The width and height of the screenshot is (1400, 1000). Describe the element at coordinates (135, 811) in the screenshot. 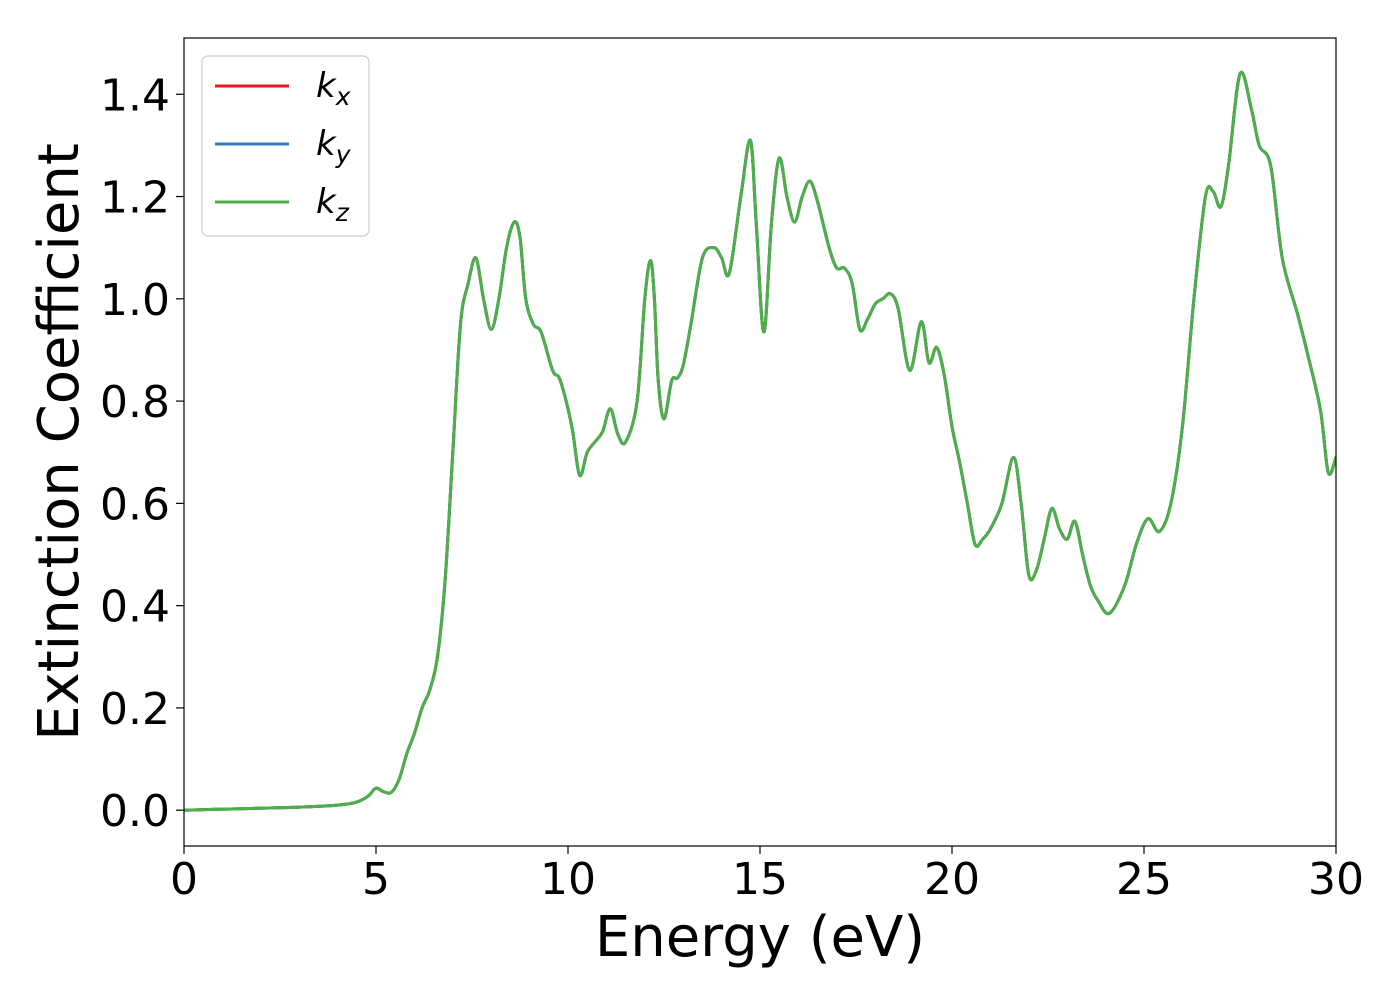

I see `y-tick-label: 0.0` at that location.